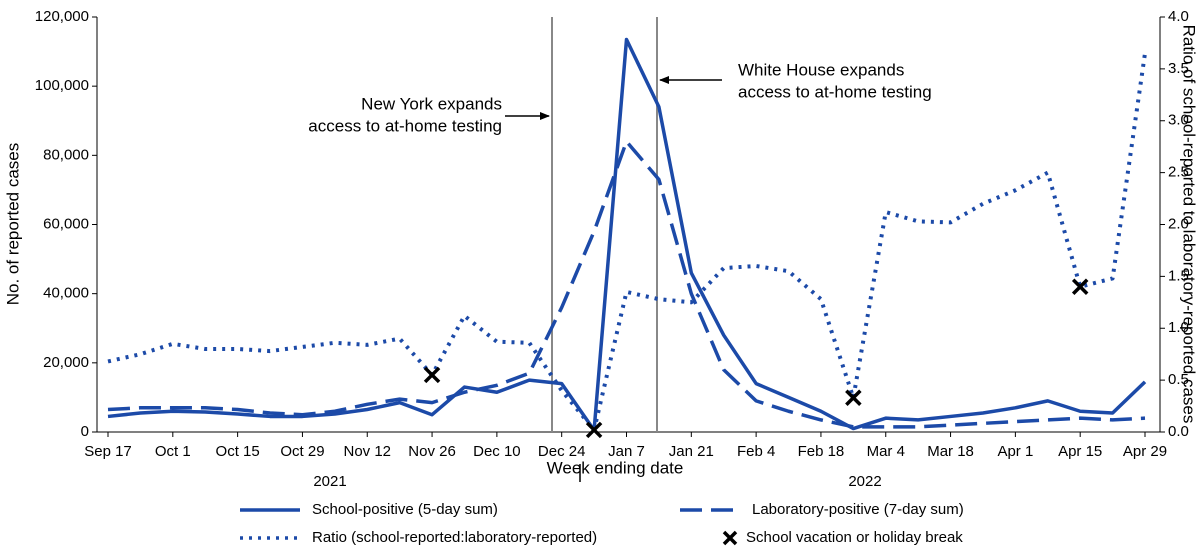  What do you see at coordinates (405, 509) in the screenshot?
I see `legend-label: School-positive (5-day sum)` at bounding box center [405, 509].